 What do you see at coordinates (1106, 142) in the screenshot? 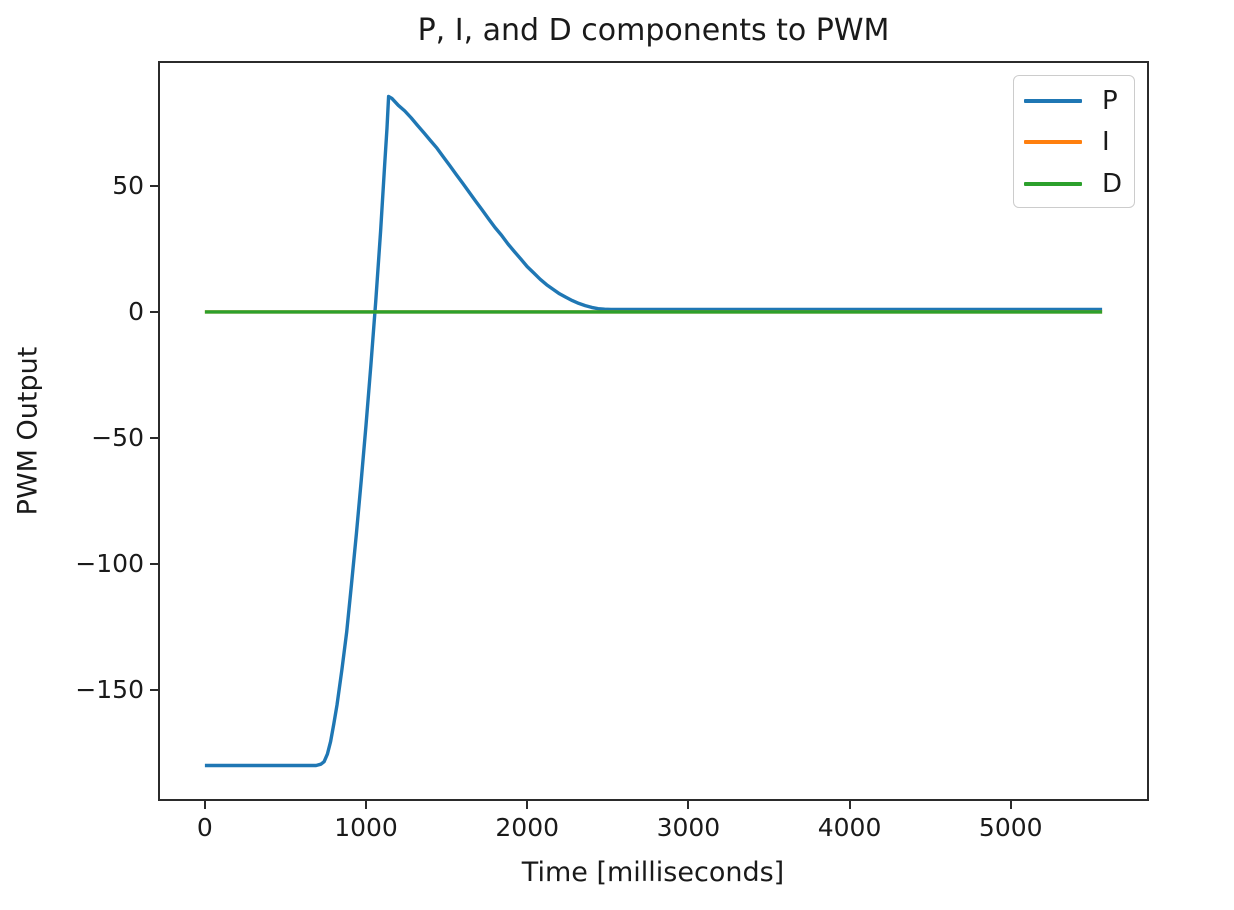
I see `legend-label-I: I` at bounding box center [1106, 142].